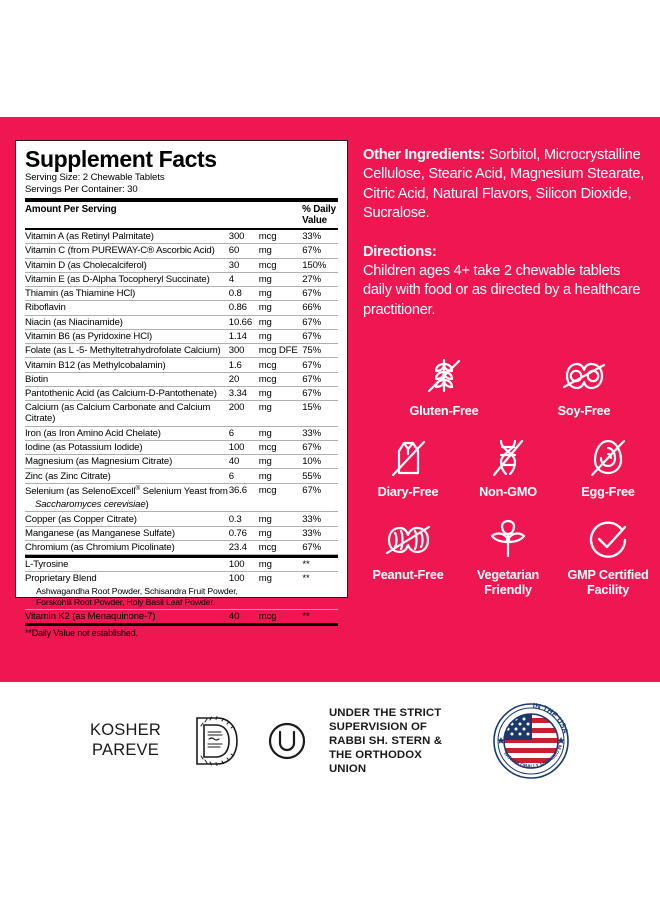 The height and width of the screenshot is (900, 660). What do you see at coordinates (127, 476) in the screenshot?
I see `nutrient-name: Zinc (as Zinc Citrate)` at bounding box center [127, 476].